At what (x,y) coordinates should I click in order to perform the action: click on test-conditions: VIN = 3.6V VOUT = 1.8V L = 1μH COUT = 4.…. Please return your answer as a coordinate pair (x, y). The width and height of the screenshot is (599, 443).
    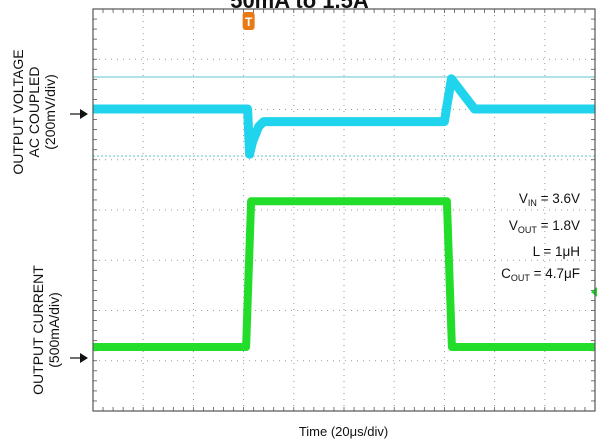
    Looking at the image, I should click on (510, 238).